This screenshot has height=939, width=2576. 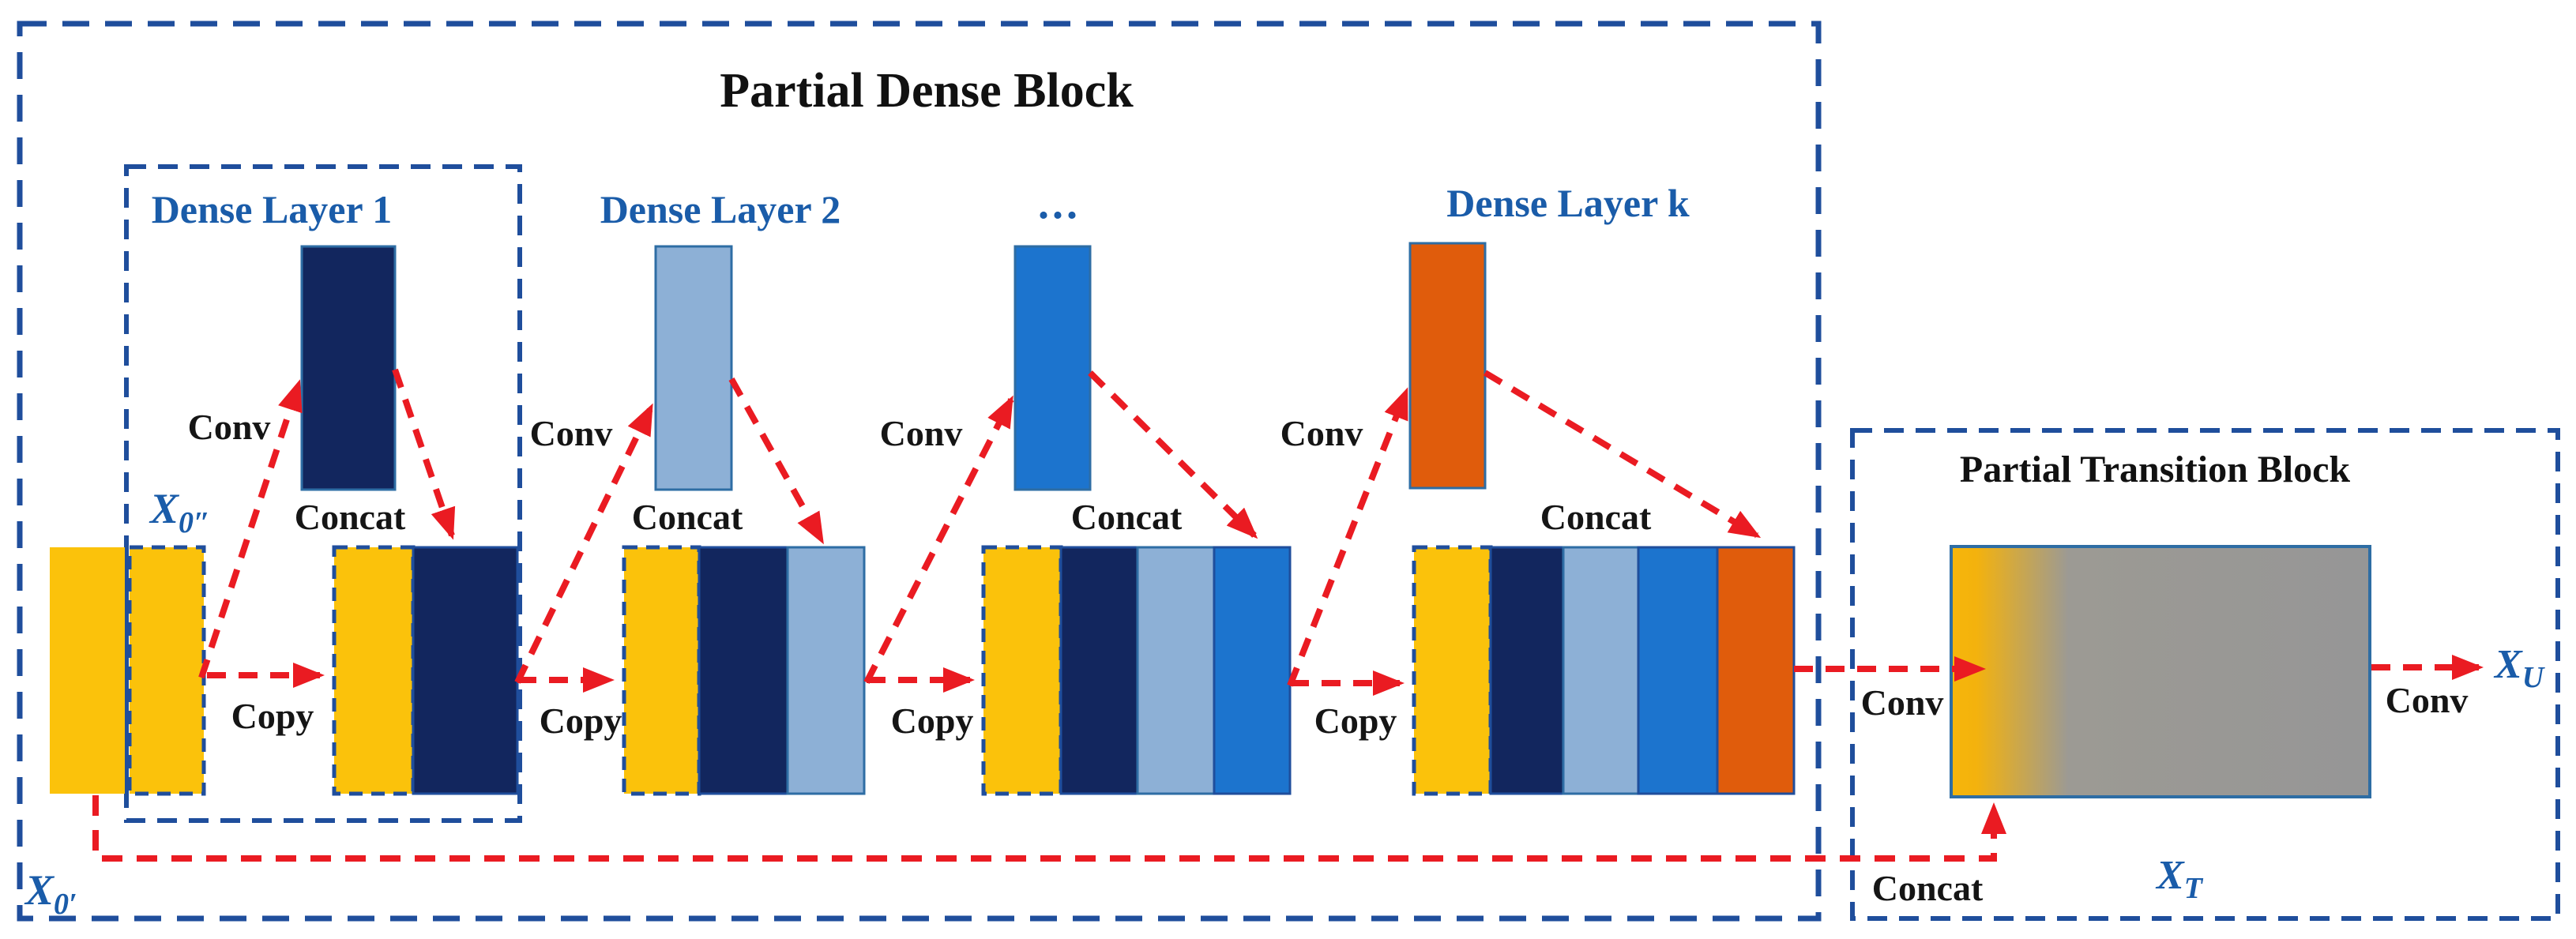 What do you see at coordinates (1176, 670) in the screenshot?
I see `stage-d-lightblue-column` at bounding box center [1176, 670].